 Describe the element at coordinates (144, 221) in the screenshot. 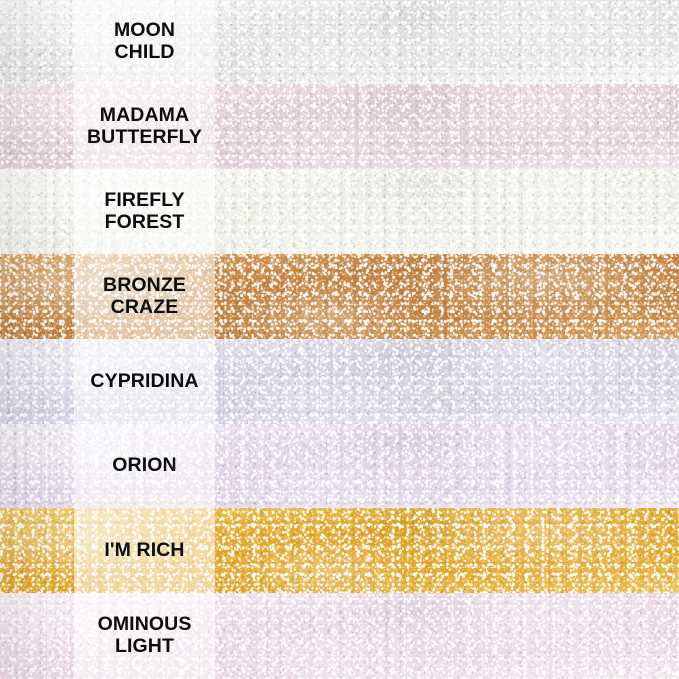

I see `shade-name-line: FOREST` at that location.